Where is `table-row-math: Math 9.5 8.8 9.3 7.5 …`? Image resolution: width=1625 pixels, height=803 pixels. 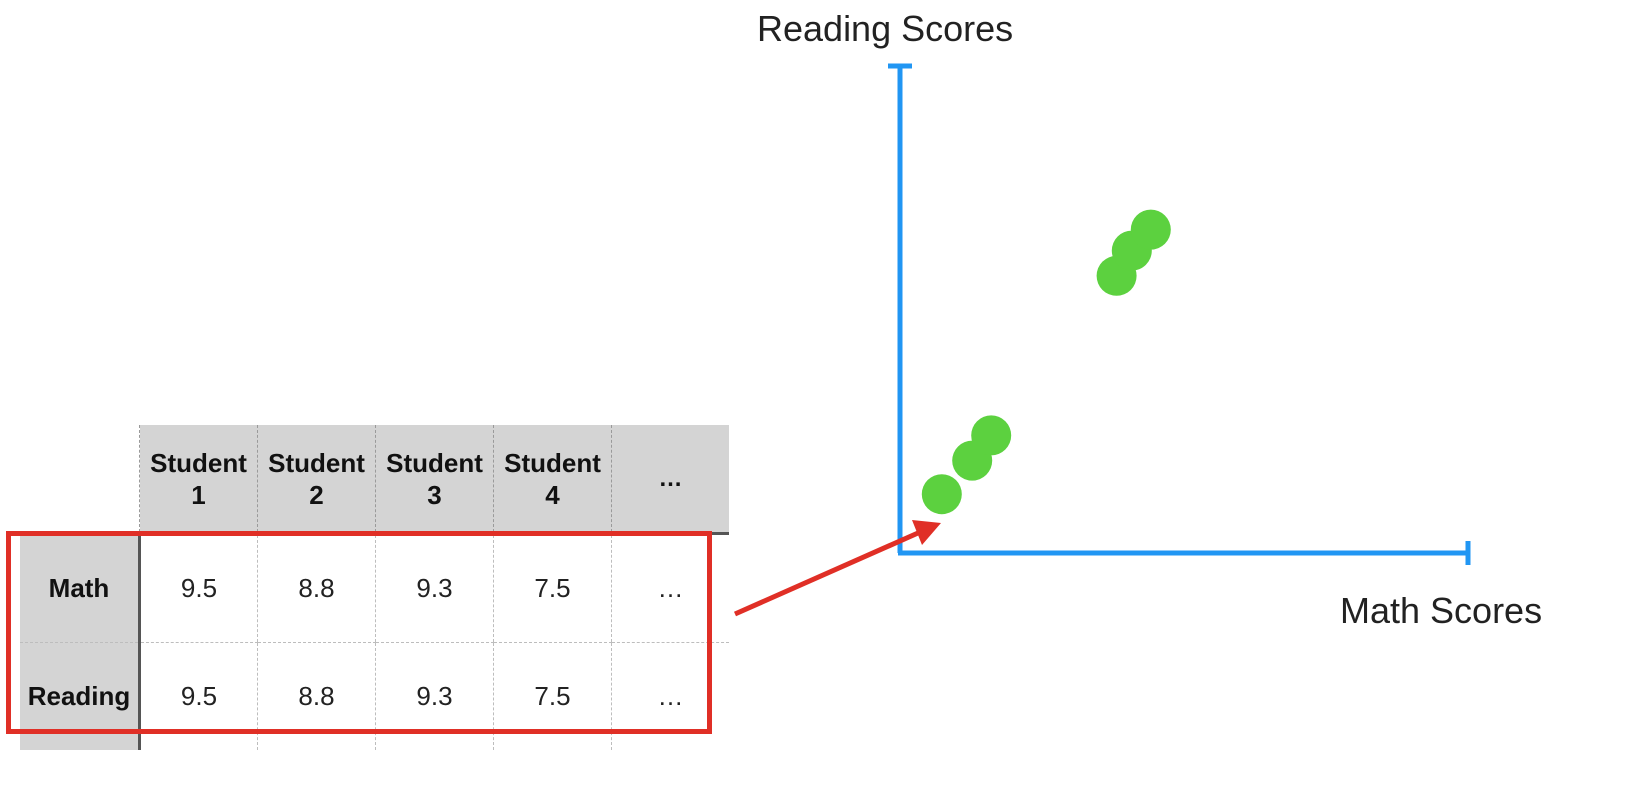 table-row-math: Math 9.5 8.8 9.3 7.5 … is located at coordinates (374, 588).